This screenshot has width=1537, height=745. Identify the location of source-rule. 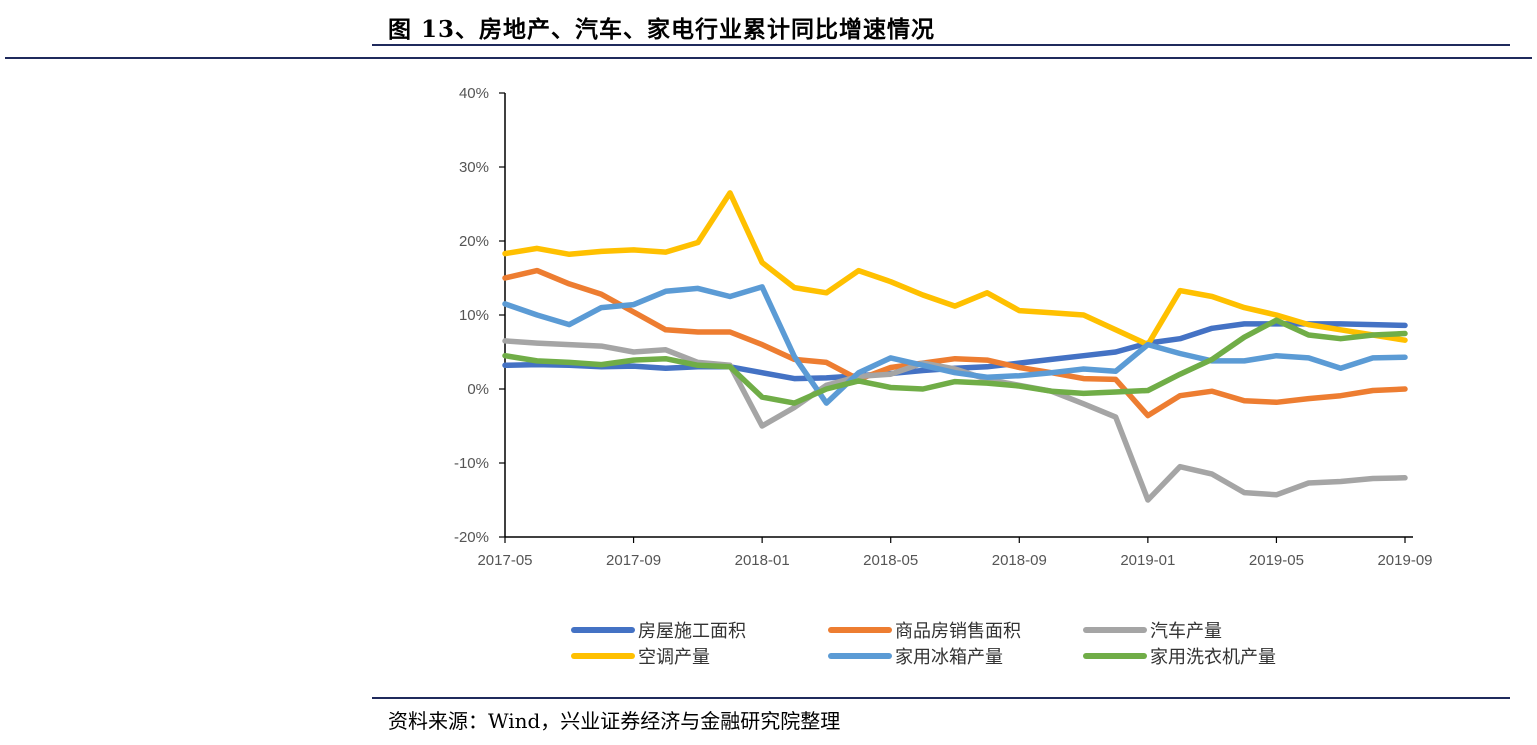
(941, 698).